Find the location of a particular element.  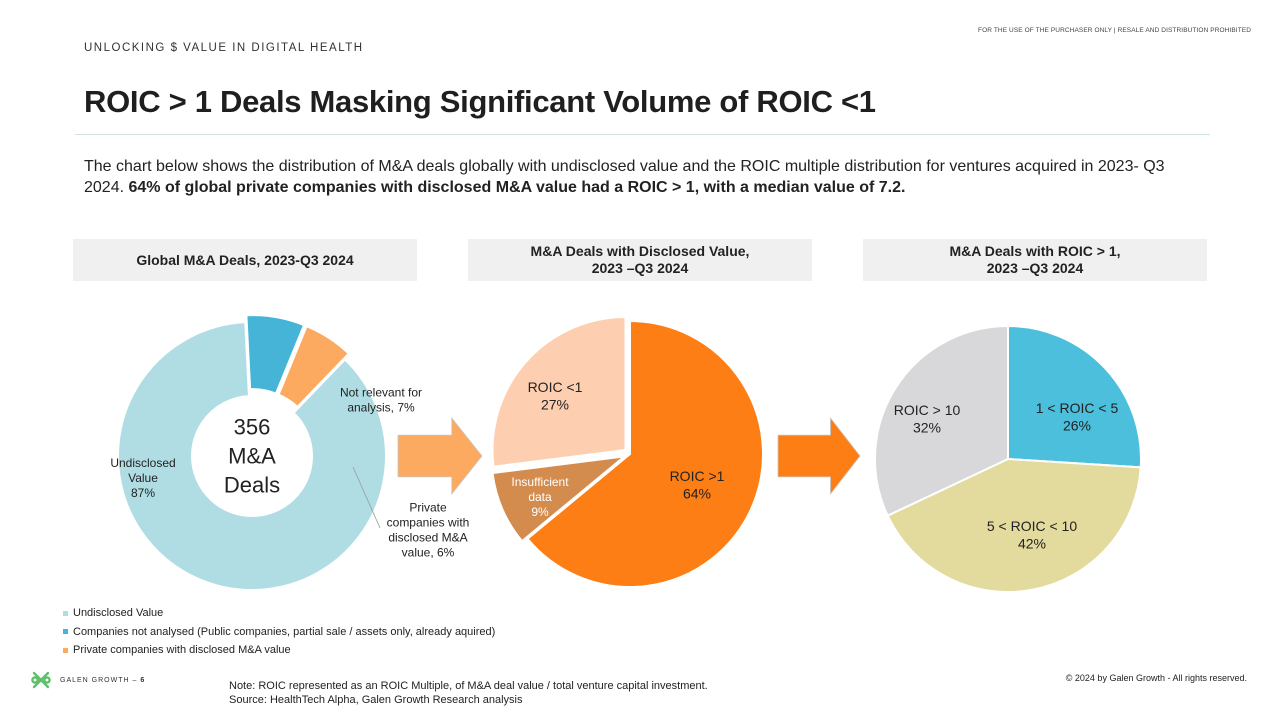

chart3-title: M&A Deals with ROIC > 1, 2023 –Q3 2024 is located at coordinates (1035, 259).